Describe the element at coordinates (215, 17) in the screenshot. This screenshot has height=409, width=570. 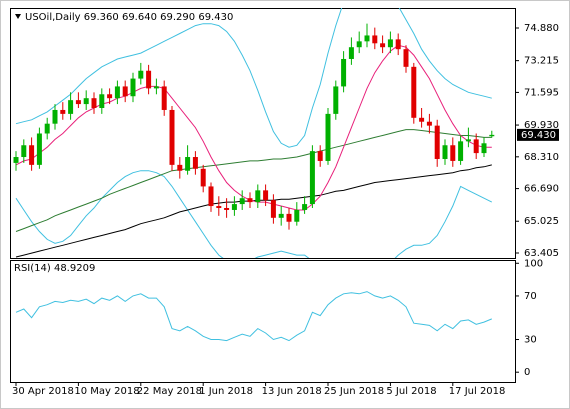
I see `close-value: 69.430` at that location.